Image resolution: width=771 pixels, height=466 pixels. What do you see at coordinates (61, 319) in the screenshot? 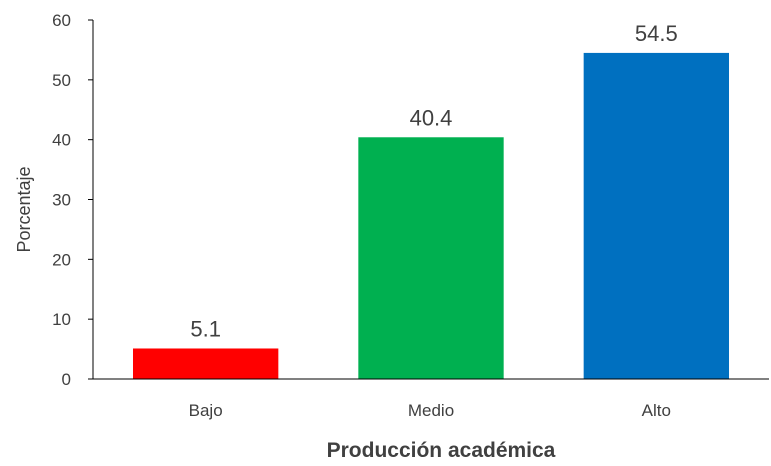
I see `y-tick-label: 10` at bounding box center [61, 319].